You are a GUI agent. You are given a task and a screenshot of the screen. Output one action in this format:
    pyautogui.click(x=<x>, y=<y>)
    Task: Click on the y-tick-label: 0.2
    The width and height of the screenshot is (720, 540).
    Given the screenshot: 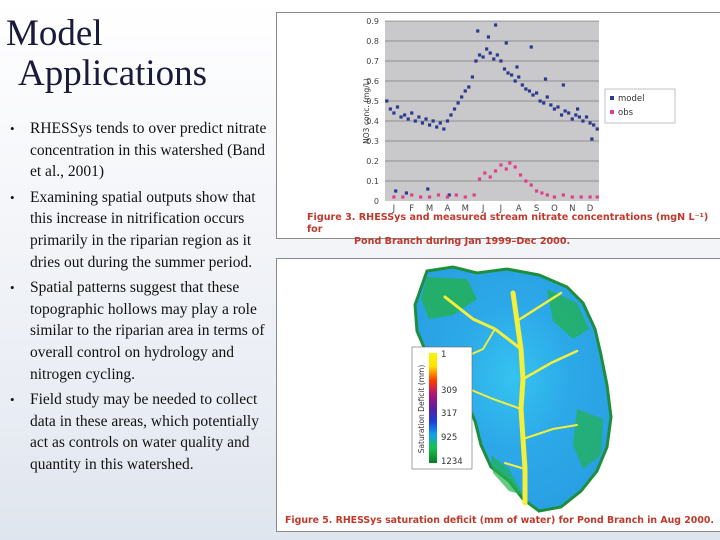 What is the action you would take?
    pyautogui.click(x=372, y=161)
    